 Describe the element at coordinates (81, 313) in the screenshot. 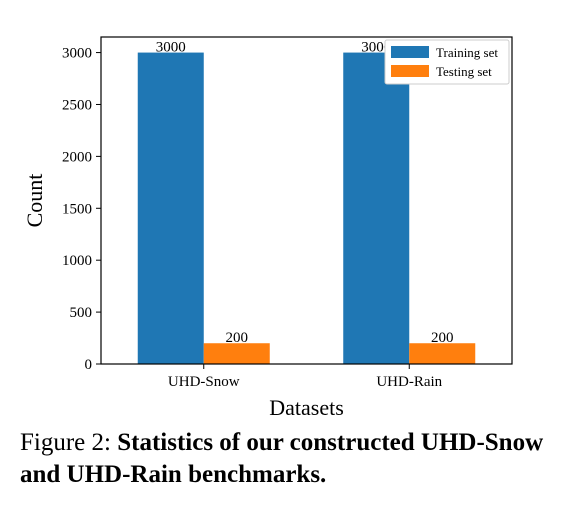

I see `y-tick-label: 500` at that location.